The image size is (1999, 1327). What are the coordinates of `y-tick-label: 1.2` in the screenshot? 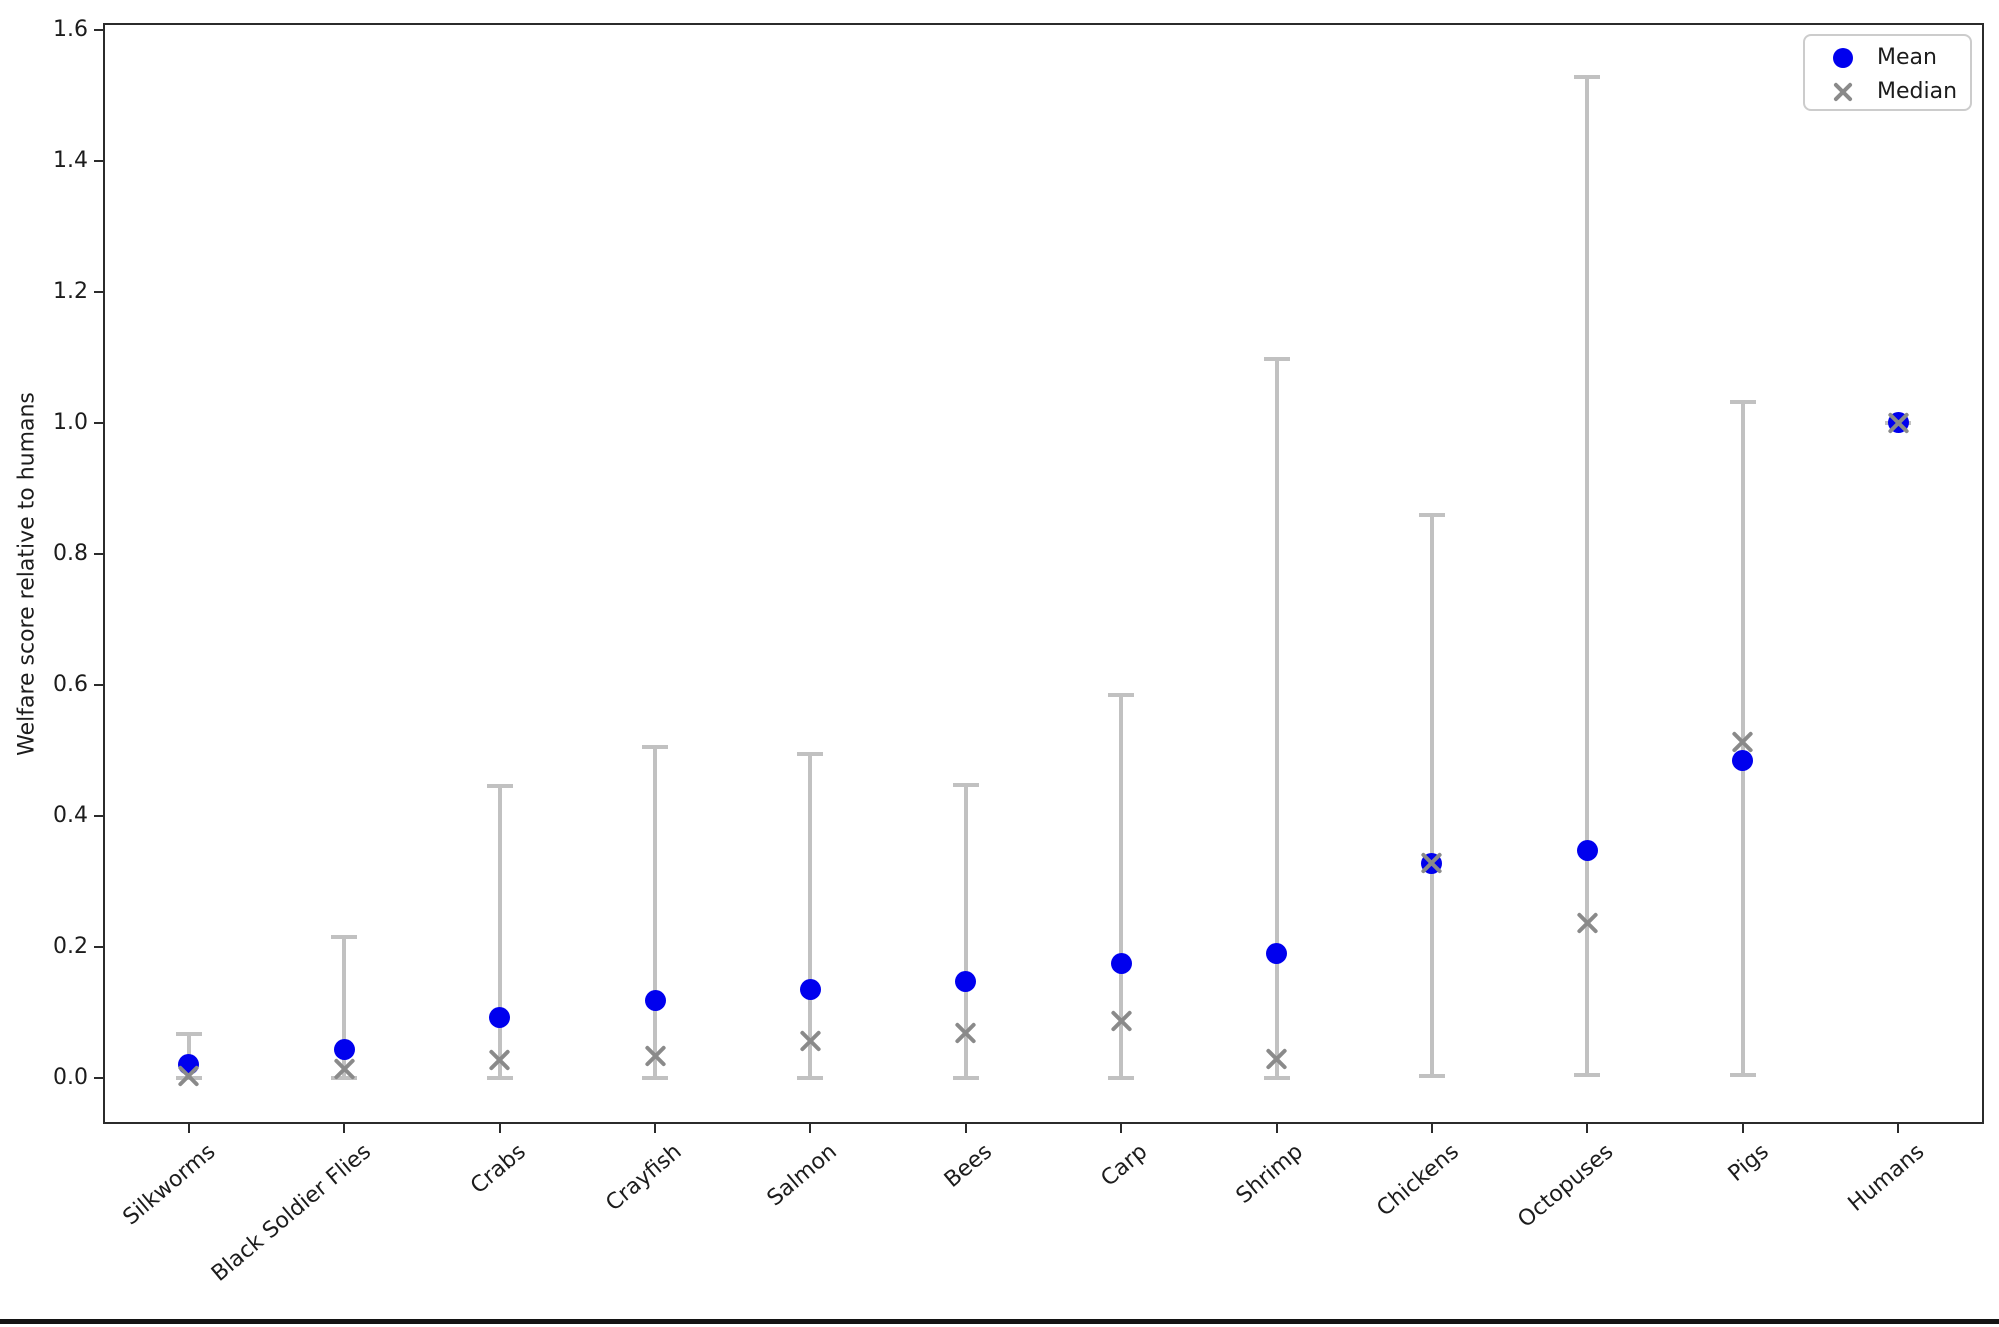 It's located at (70, 291).